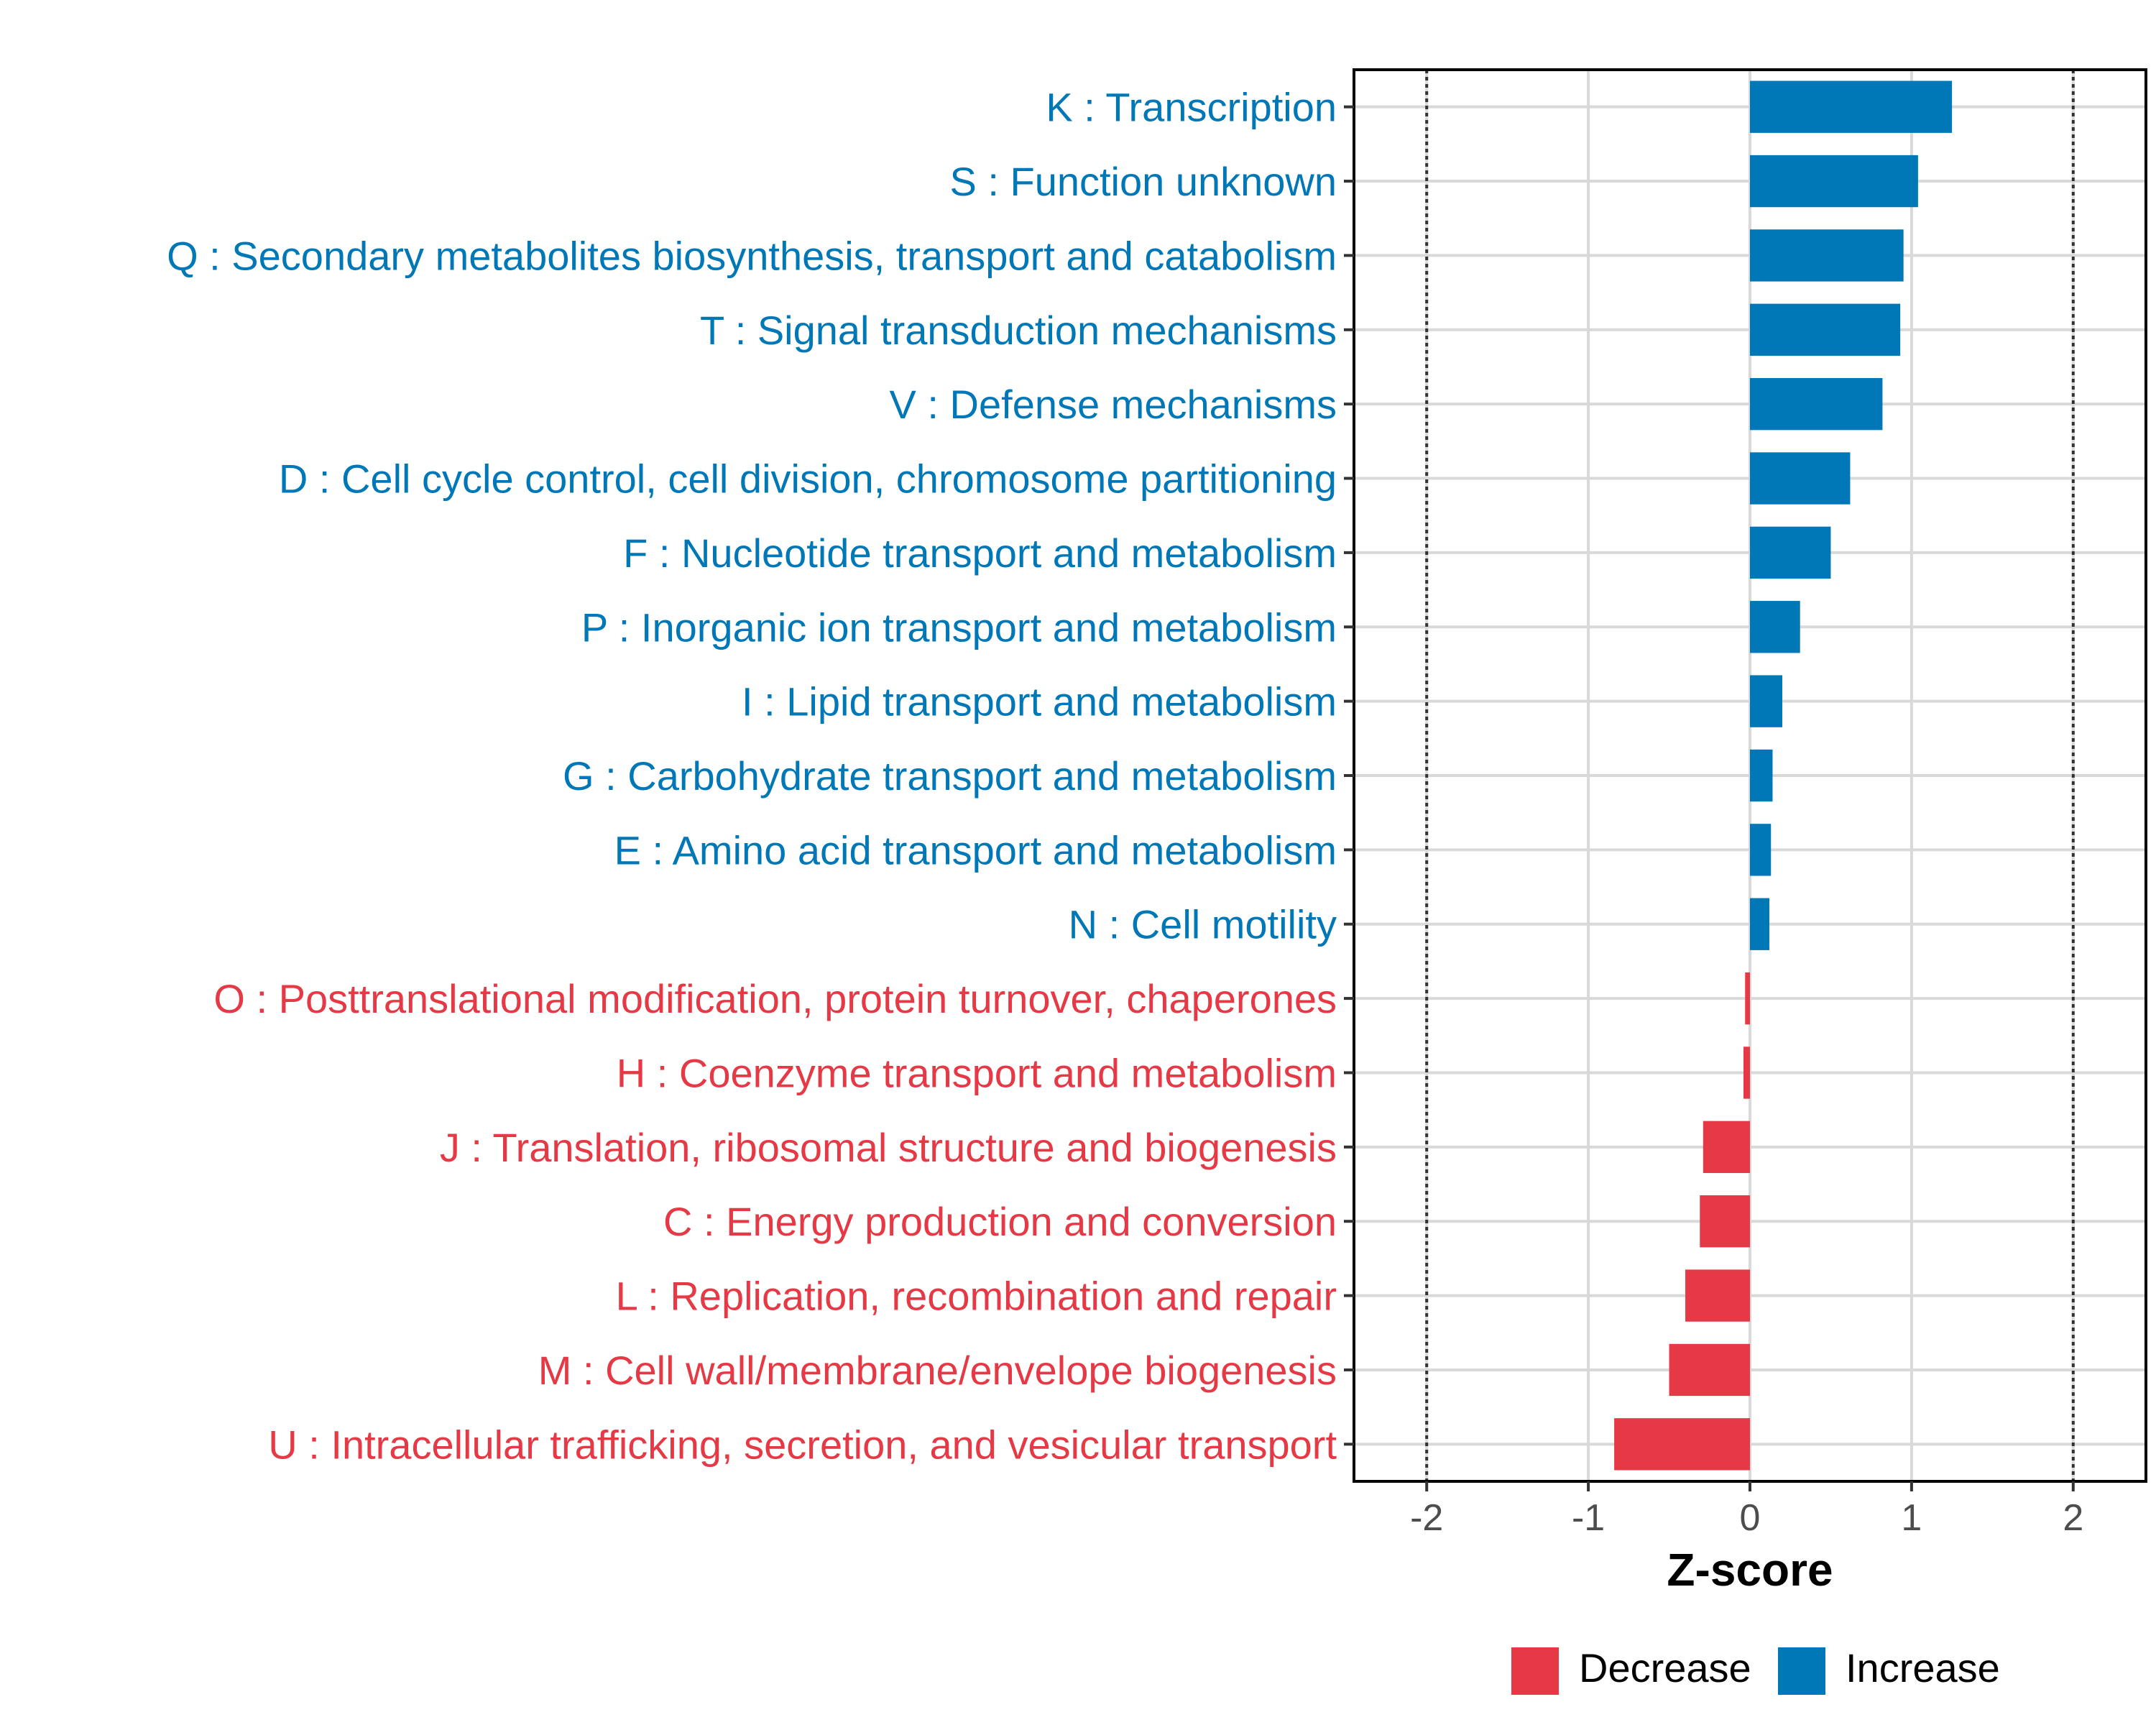  What do you see at coordinates (975, 850) in the screenshot?
I see `category-label: E : Amino acid transport and metabolism` at bounding box center [975, 850].